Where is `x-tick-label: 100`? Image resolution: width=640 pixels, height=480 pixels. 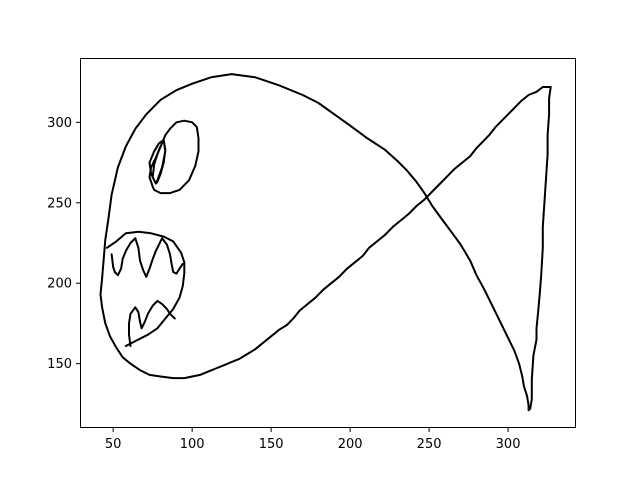
x-tick-label: 100 is located at coordinates (192, 444).